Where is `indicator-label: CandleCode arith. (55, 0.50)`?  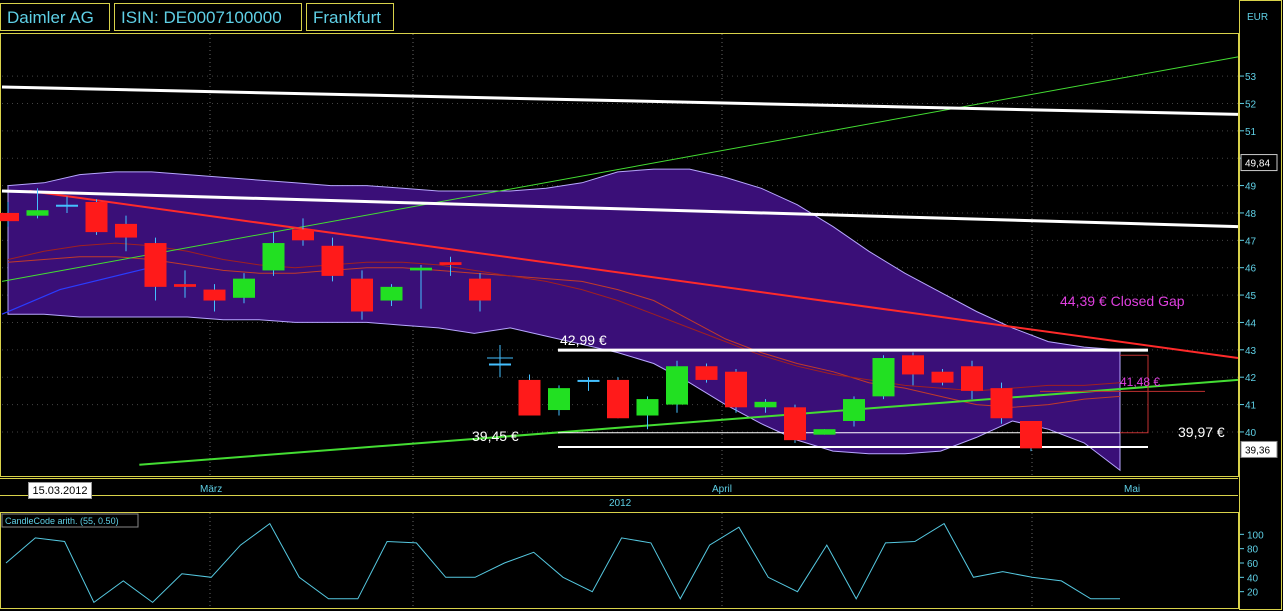
indicator-label: CandleCode arith. (55, 0.50) is located at coordinates (62, 521).